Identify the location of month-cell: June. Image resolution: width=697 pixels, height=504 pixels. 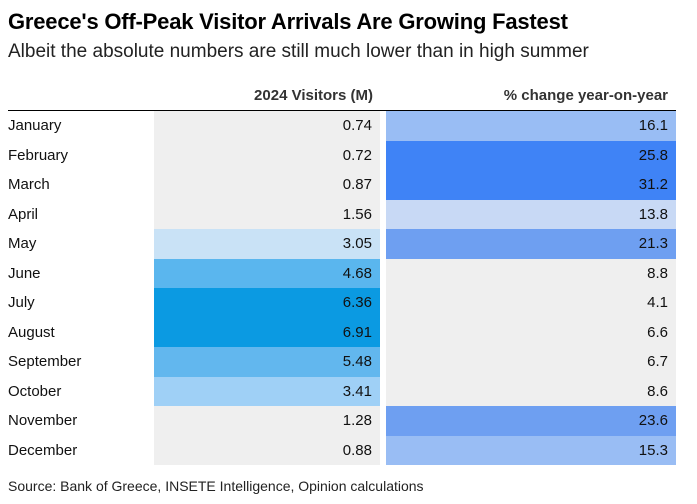
(24, 273).